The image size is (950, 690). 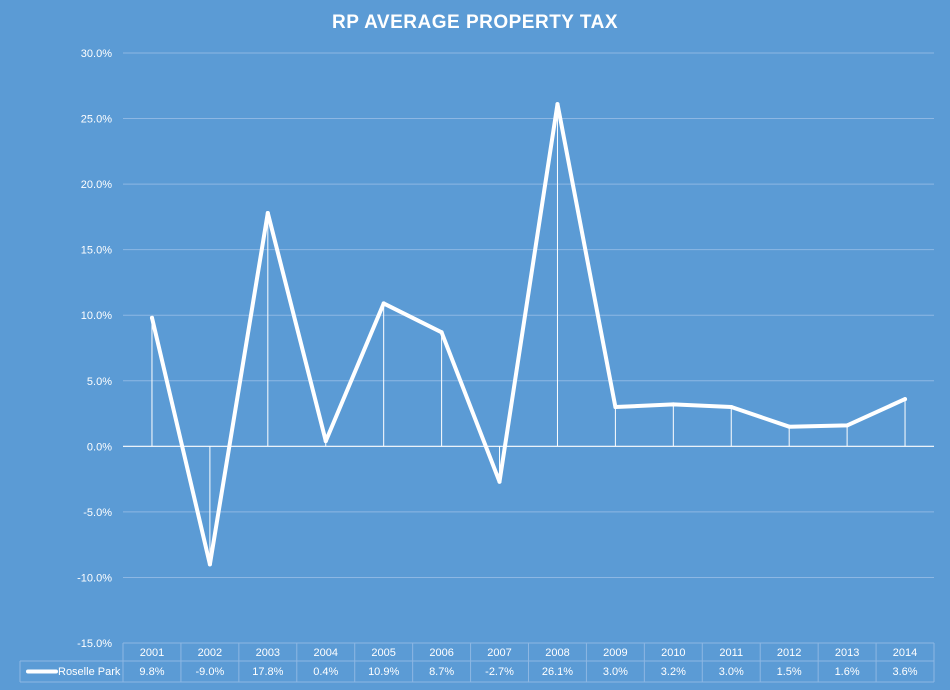 I want to click on y-tick-label: -10.0%, so click(x=94, y=578).